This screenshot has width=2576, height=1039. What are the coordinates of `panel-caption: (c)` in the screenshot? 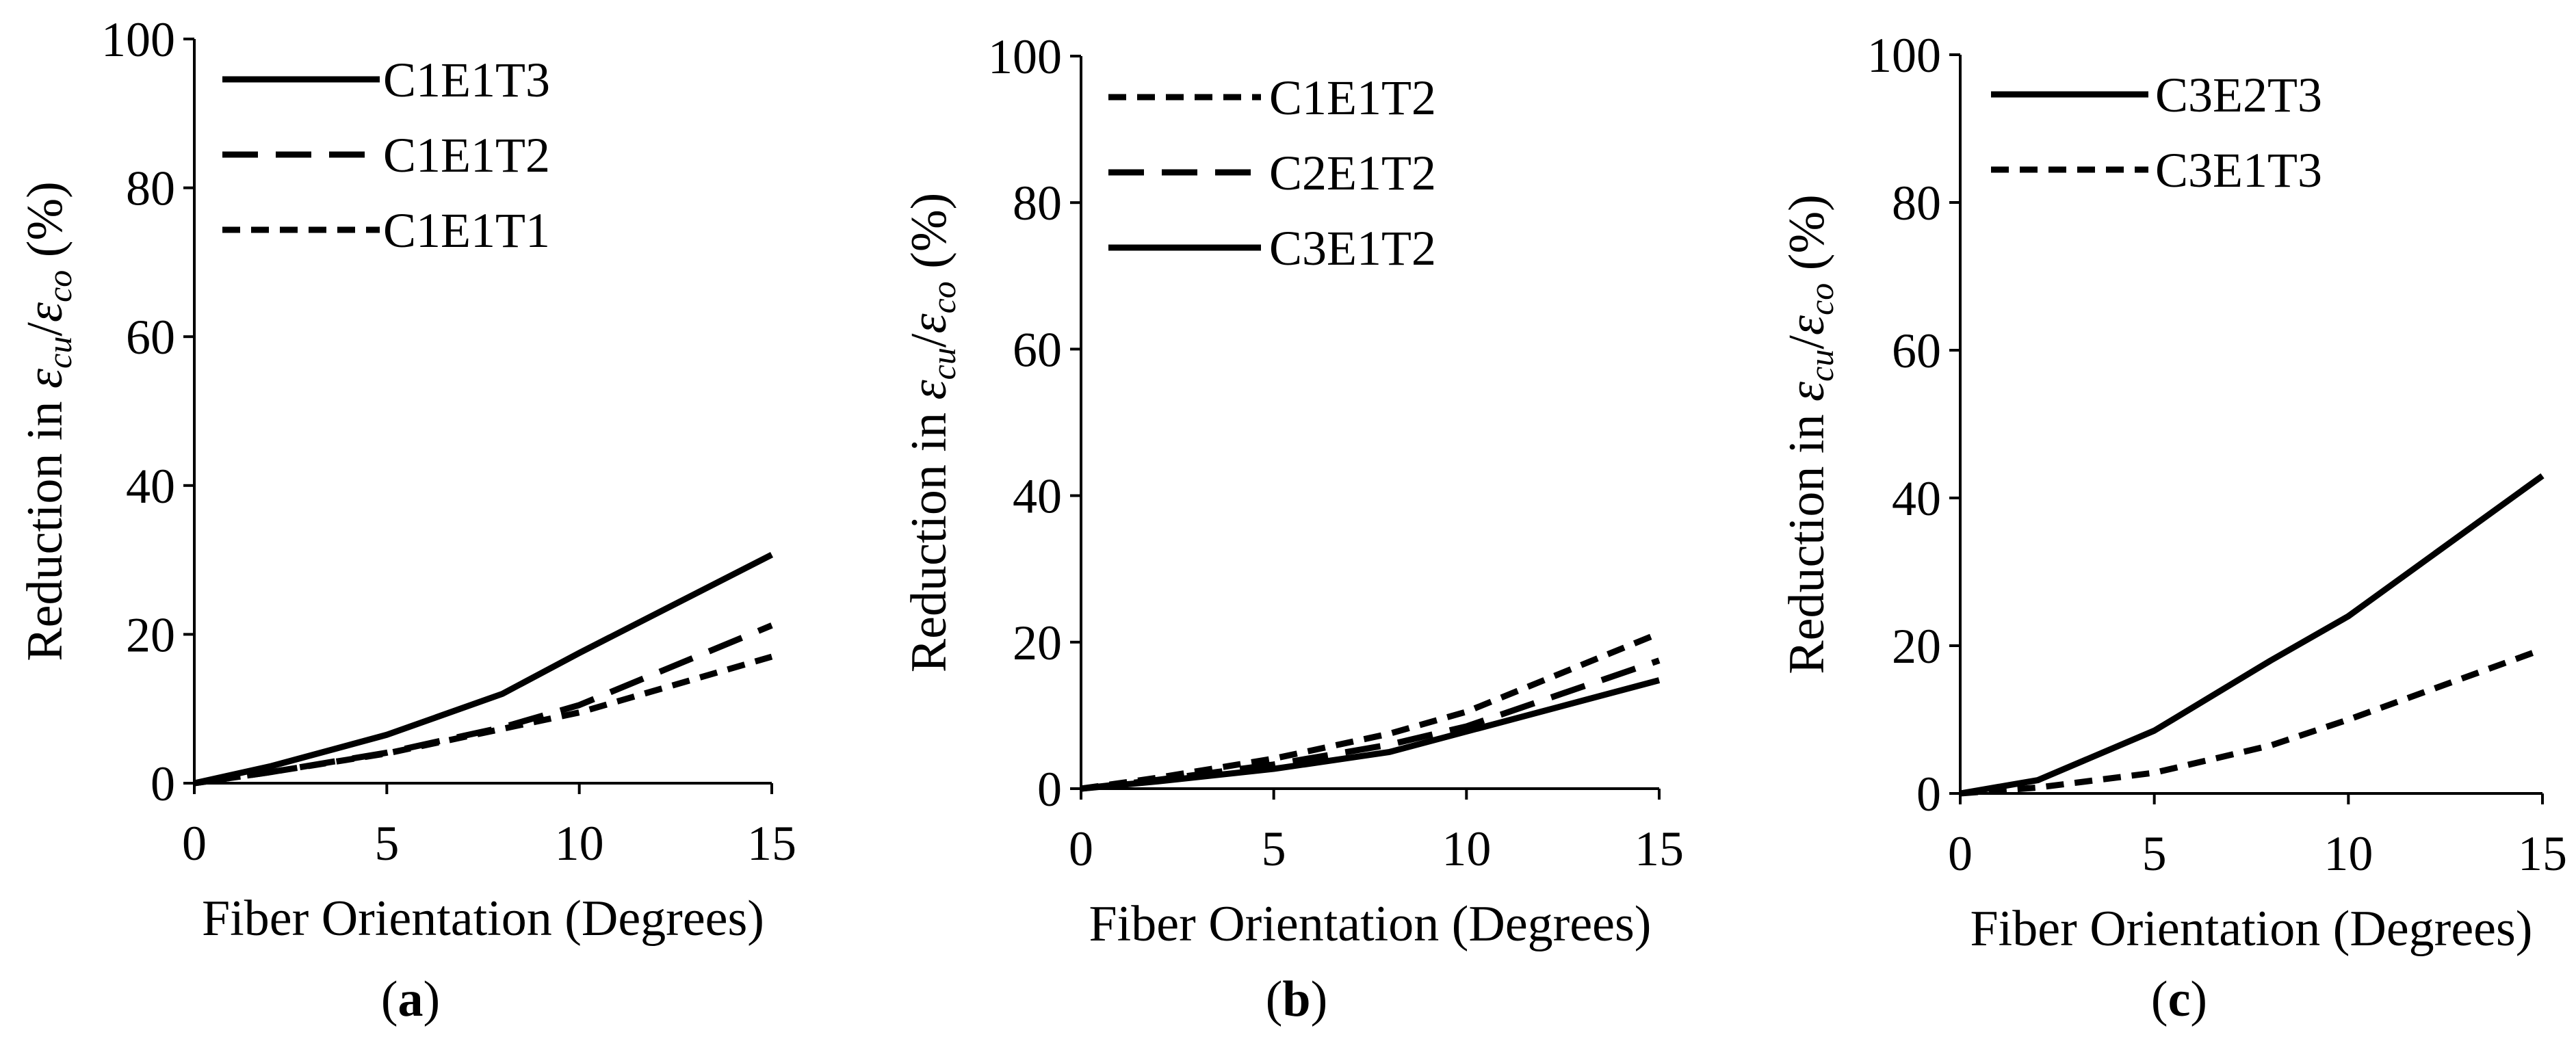 It's located at (2179, 999).